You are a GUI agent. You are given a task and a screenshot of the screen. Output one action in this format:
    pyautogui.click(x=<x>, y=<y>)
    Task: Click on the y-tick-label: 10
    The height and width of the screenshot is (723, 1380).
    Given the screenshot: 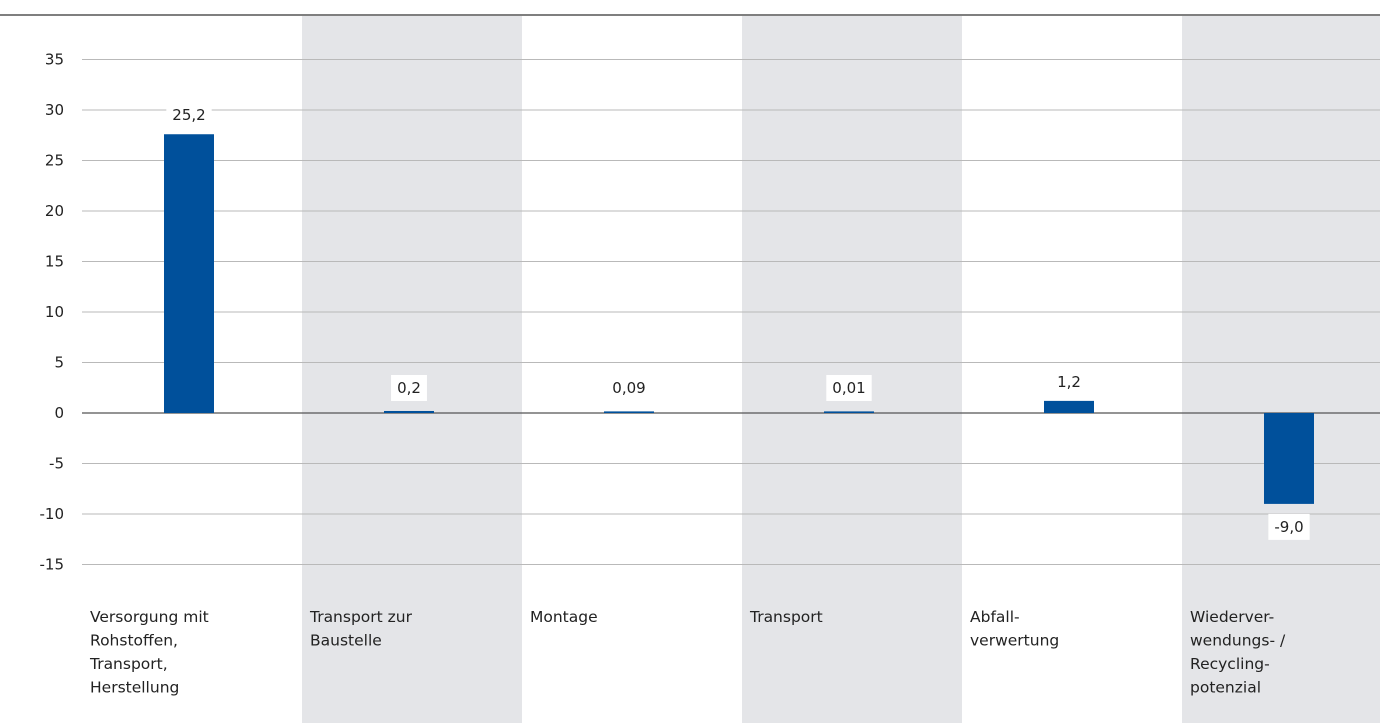 What is the action you would take?
    pyautogui.click(x=54, y=312)
    